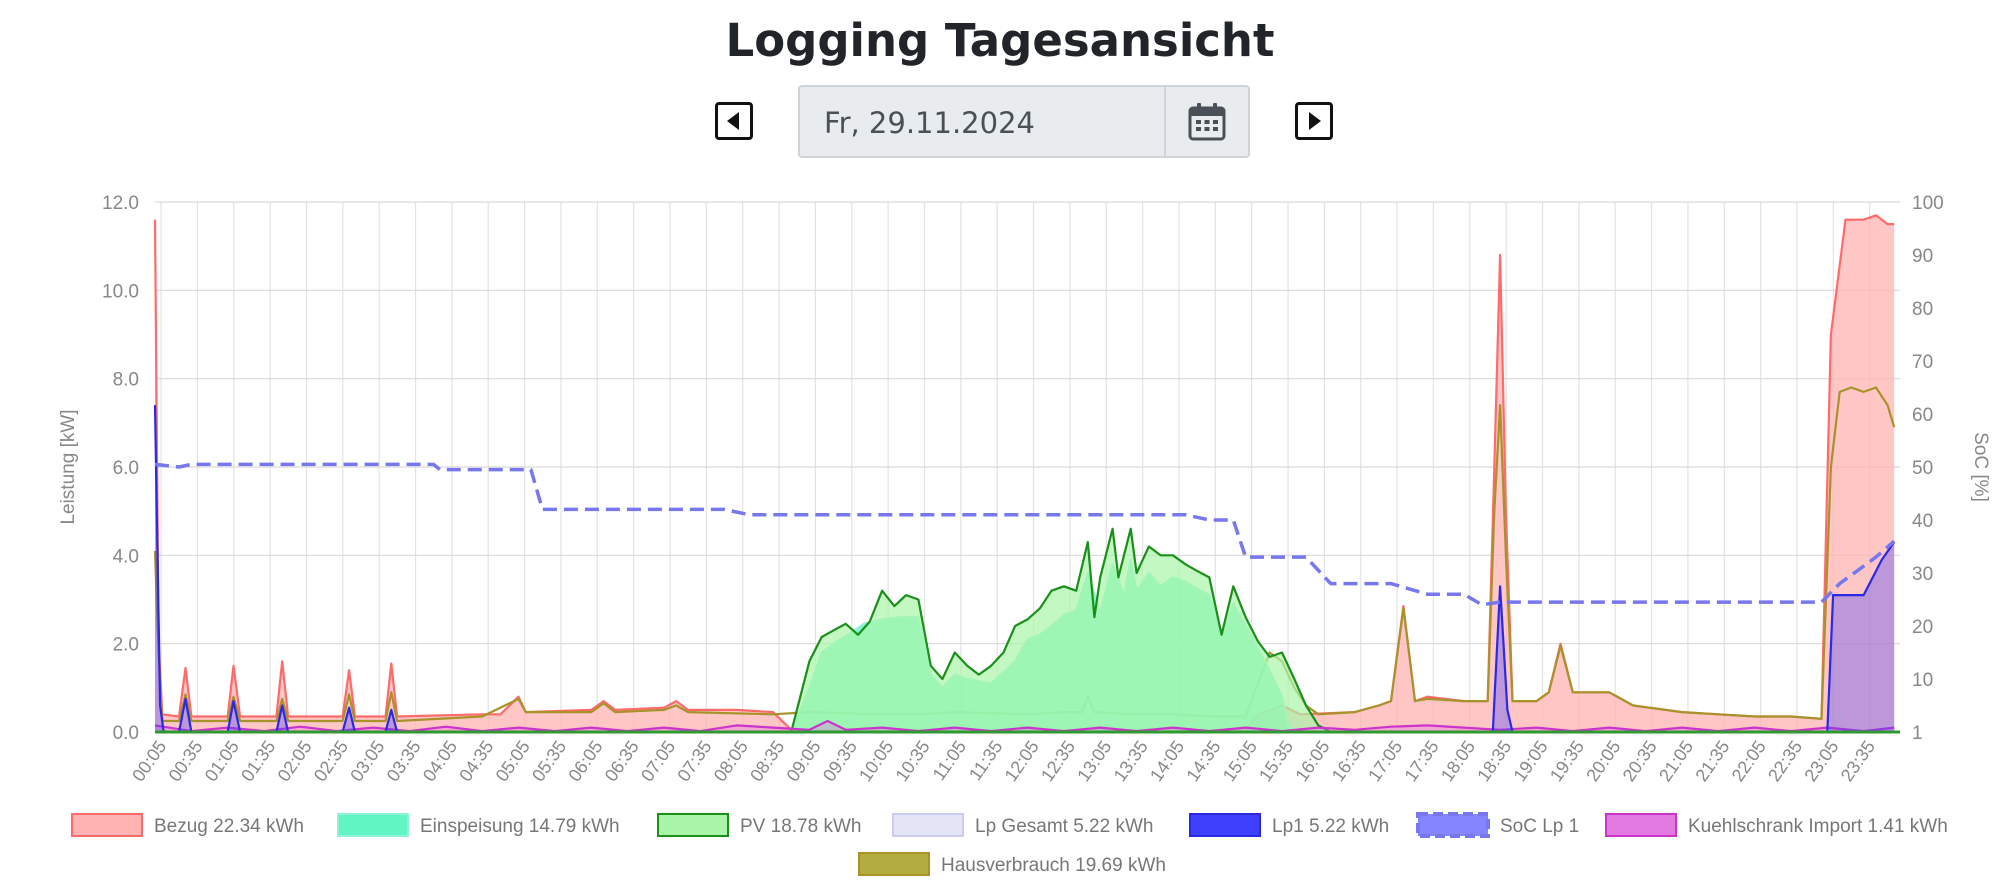  Describe the element at coordinates (1922, 362) in the screenshot. I see `y-tick-right: 70` at that location.